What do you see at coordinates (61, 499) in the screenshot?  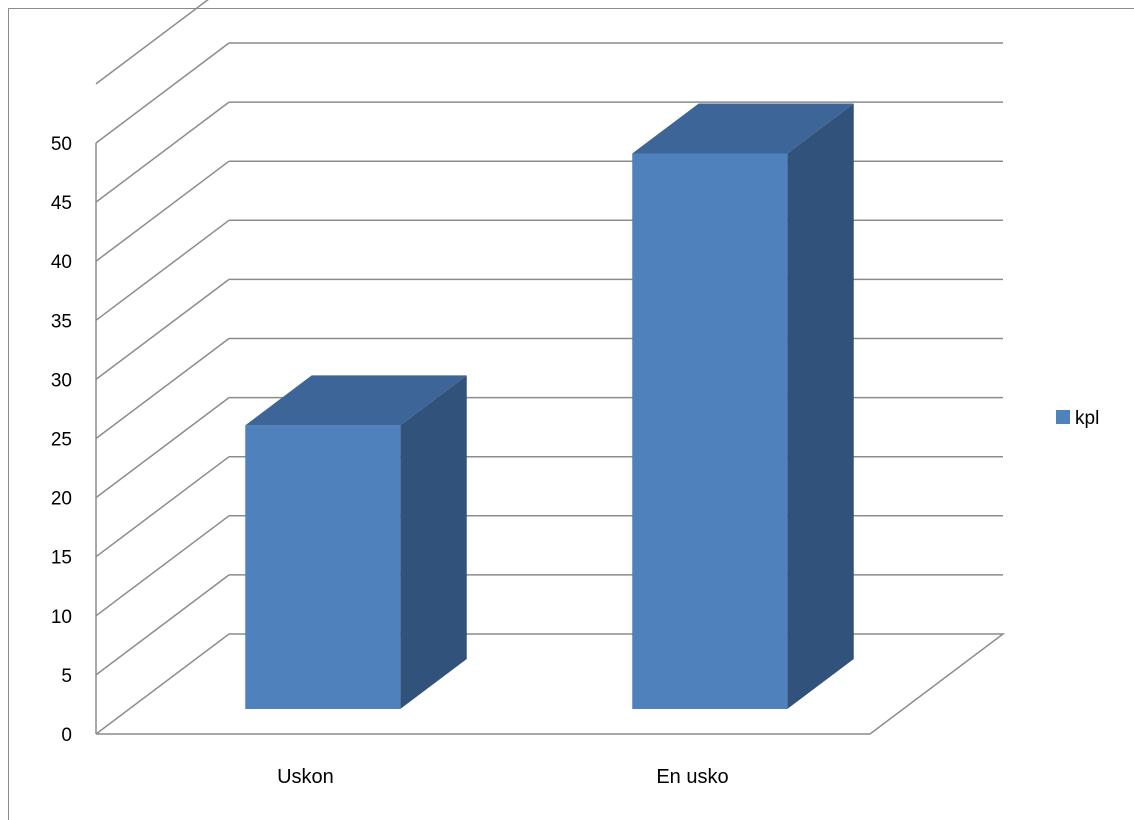 I see `y-tick-label-20: 20` at bounding box center [61, 499].